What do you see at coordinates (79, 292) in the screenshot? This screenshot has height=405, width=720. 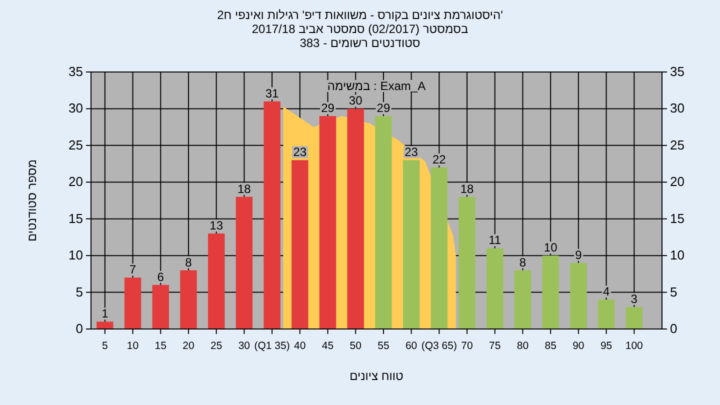 I see `y-tick-label: 5` at bounding box center [79, 292].